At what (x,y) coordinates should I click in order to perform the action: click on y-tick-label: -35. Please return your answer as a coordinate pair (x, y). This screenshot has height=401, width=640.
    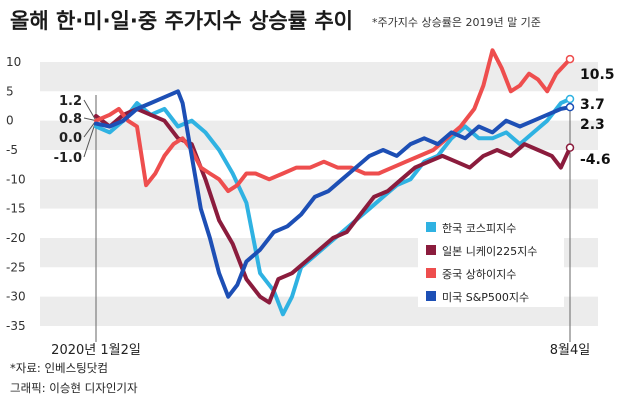
    Looking at the image, I should click on (16, 326).